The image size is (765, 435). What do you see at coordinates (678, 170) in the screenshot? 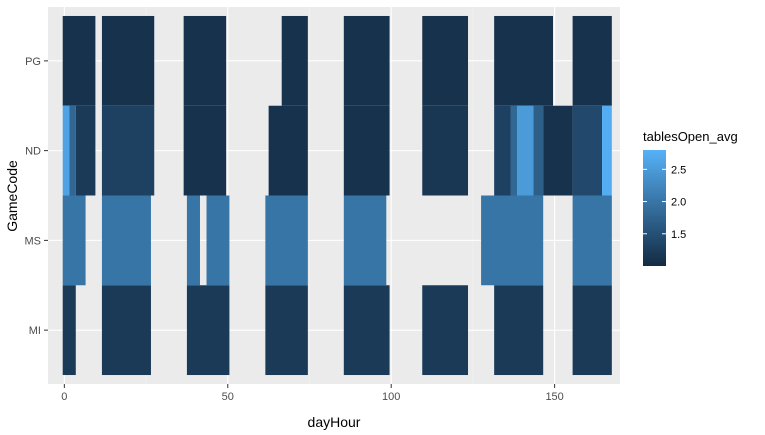
I see `legend-tick-label: 2.5` at bounding box center [678, 170].